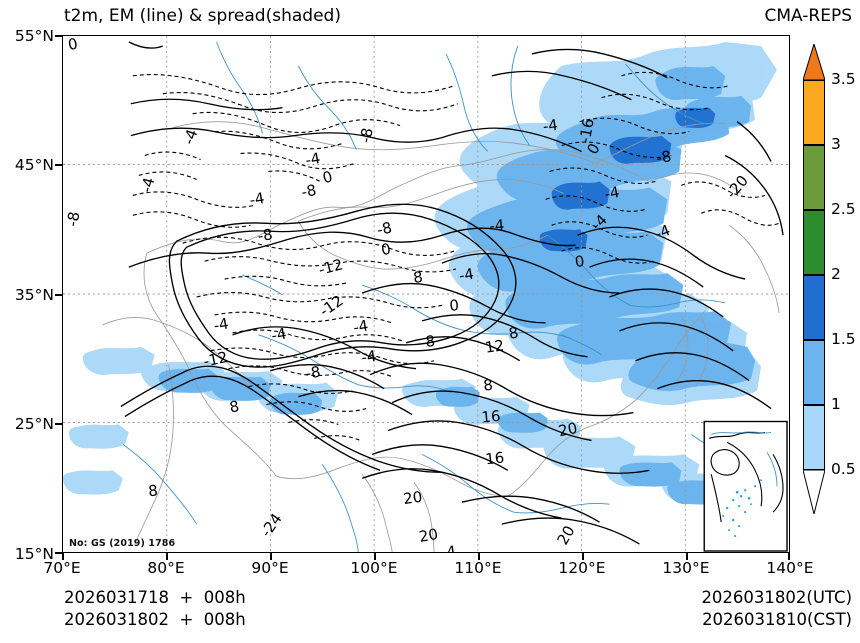 The height and width of the screenshot is (643, 860). Describe the element at coordinates (34, 295) in the screenshot. I see `y-tick-label-35n: 35°N` at that location.